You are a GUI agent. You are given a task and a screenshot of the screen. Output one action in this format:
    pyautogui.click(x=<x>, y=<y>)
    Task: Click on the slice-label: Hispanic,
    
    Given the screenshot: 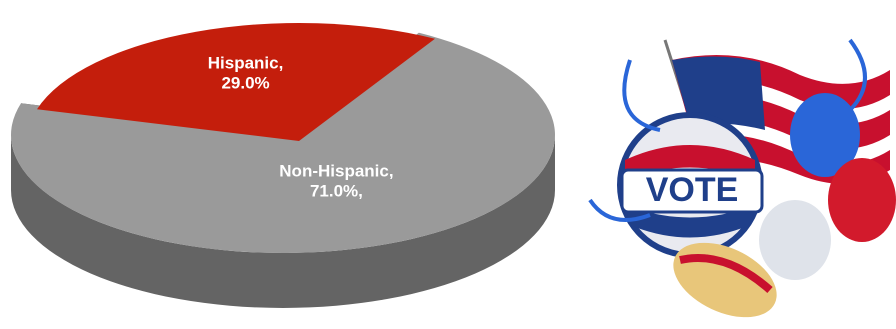 What is the action you would take?
    pyautogui.click(x=246, y=63)
    